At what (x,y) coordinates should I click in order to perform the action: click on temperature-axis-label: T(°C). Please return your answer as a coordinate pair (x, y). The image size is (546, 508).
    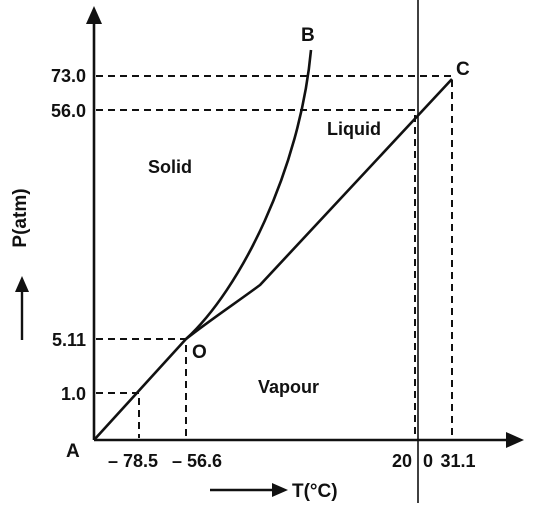
    Looking at the image, I should click on (315, 491).